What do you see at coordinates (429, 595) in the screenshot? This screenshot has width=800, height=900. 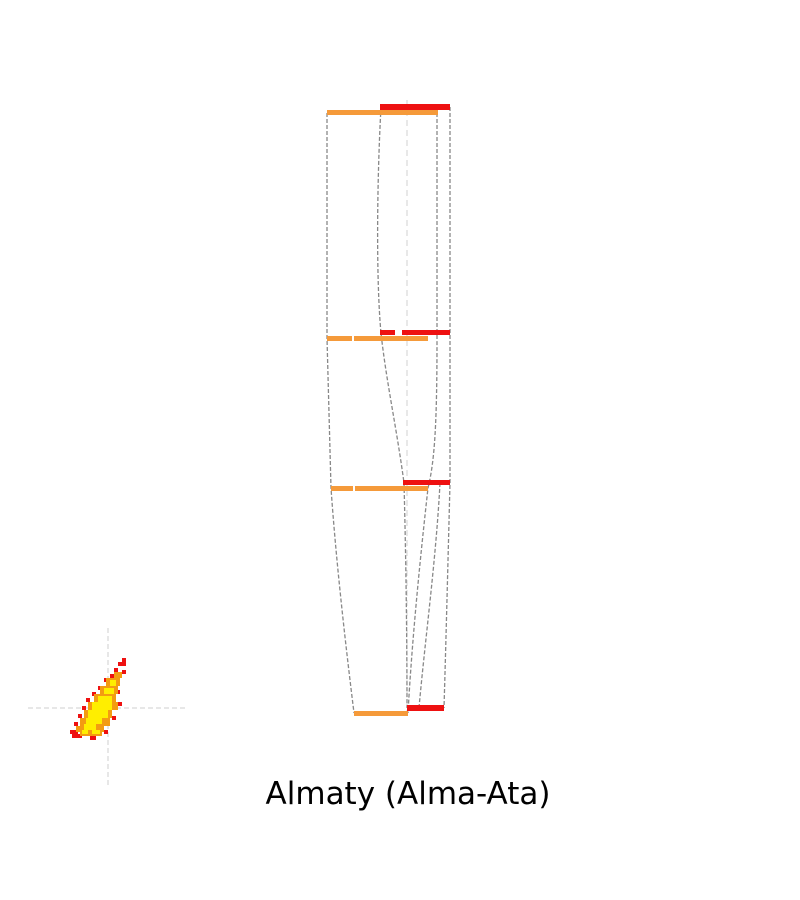 I see `connector-inner-right` at bounding box center [429, 595].